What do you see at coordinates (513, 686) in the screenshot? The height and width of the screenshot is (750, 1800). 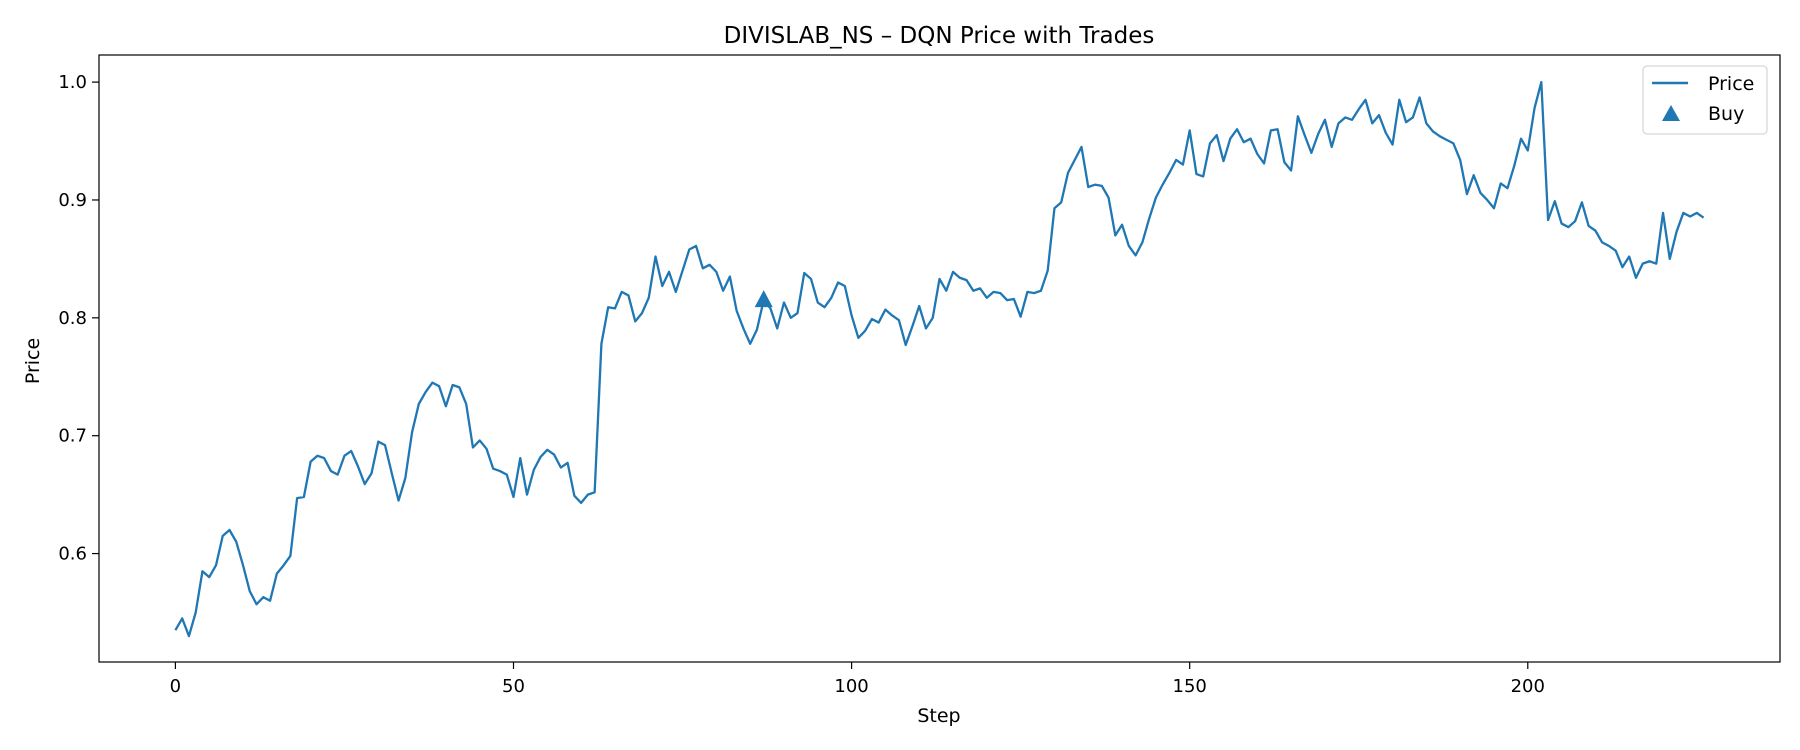 I see `x-tick-label: 50` at bounding box center [513, 686].